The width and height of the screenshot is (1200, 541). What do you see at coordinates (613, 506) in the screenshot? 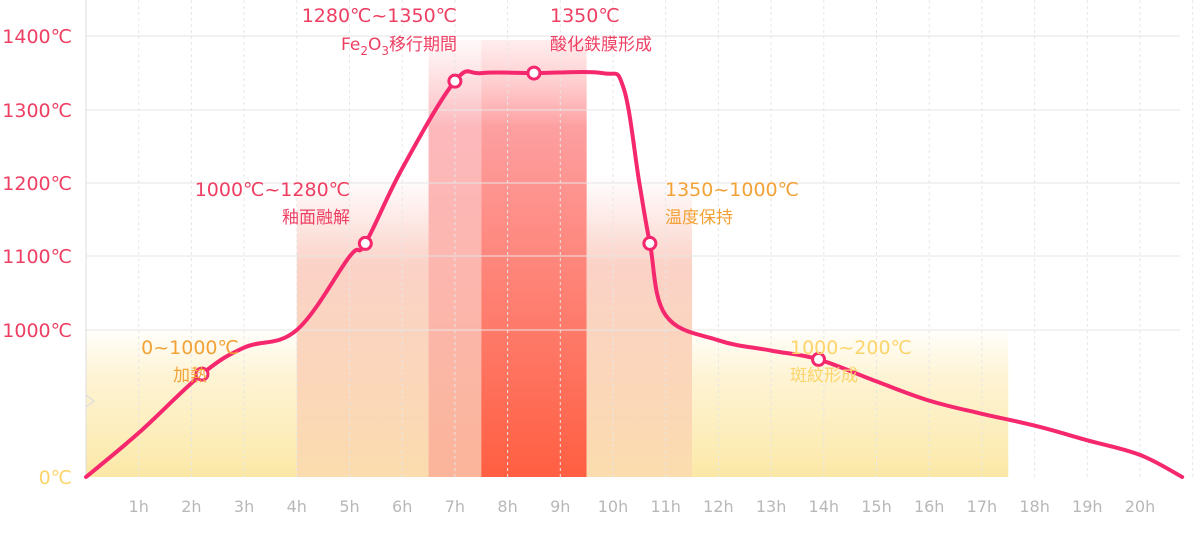
I see `x-tick-label: 10h` at bounding box center [613, 506].